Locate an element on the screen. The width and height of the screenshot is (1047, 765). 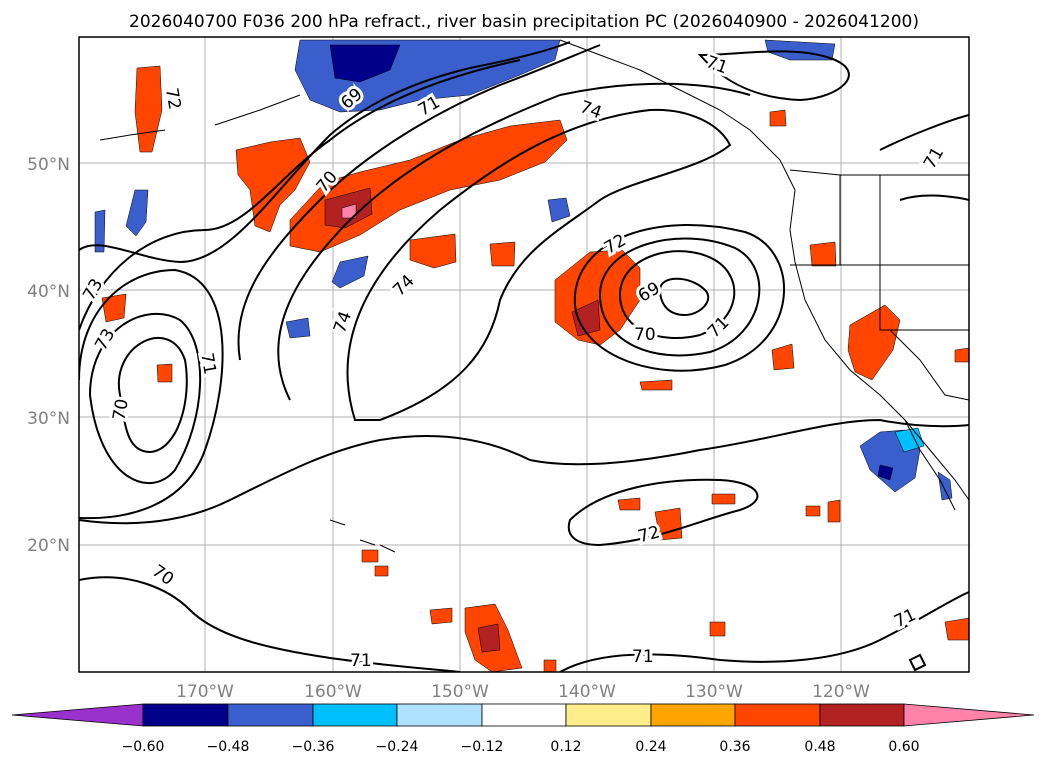
lon-label-160w: 160°W is located at coordinates (333, 692).